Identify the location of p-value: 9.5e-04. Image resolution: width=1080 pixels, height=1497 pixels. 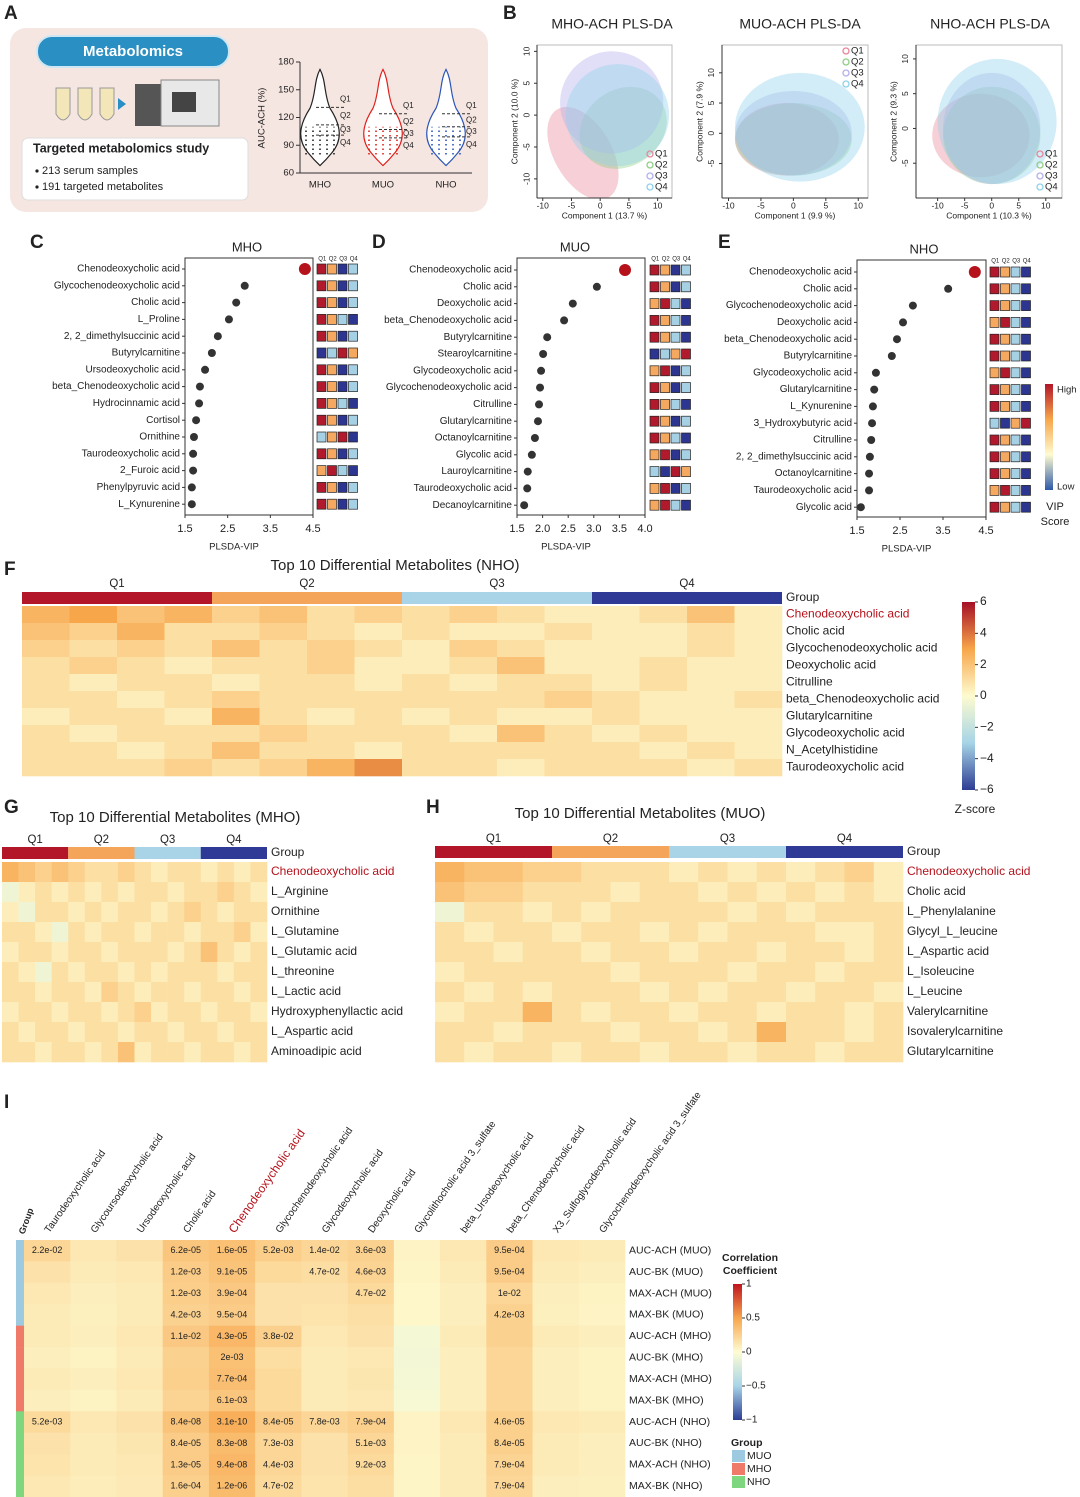
(509, 1272).